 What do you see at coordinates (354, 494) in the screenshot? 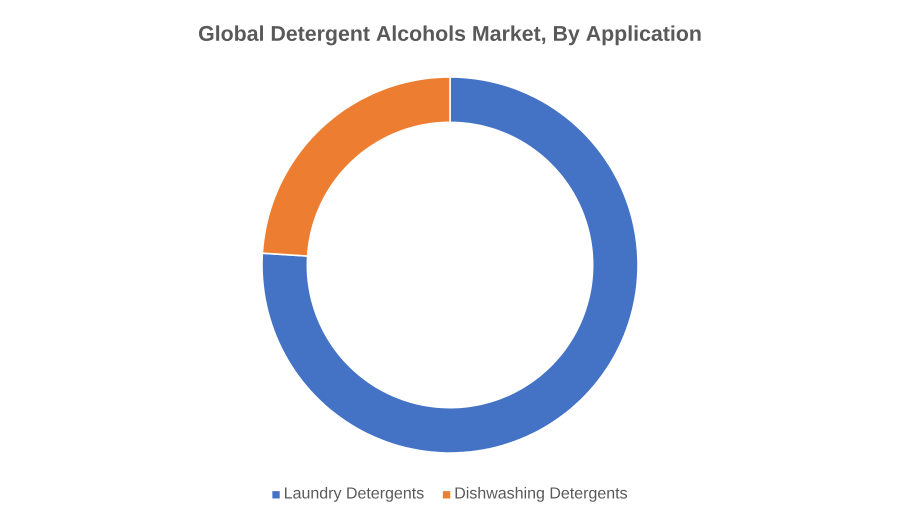
I see `legend-label: Laundry Detergents` at bounding box center [354, 494].